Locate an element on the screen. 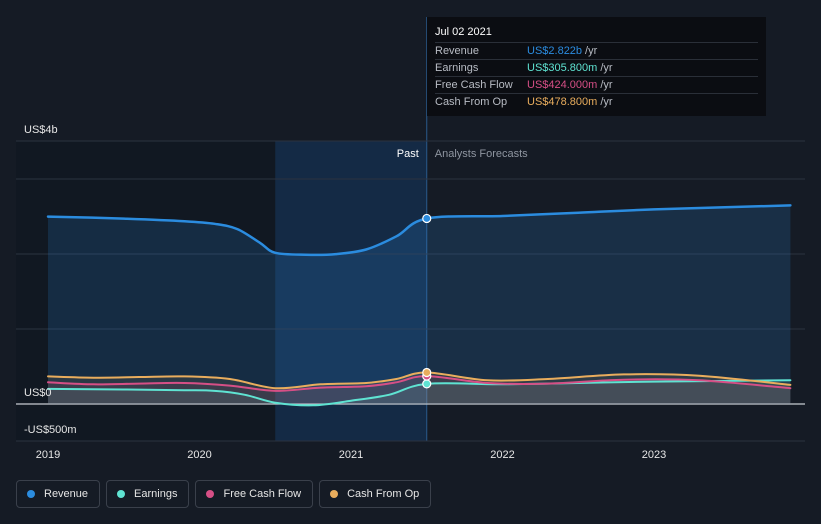 The width and height of the screenshot is (821, 524). y-axis-label: US$0 is located at coordinates (38, 393).